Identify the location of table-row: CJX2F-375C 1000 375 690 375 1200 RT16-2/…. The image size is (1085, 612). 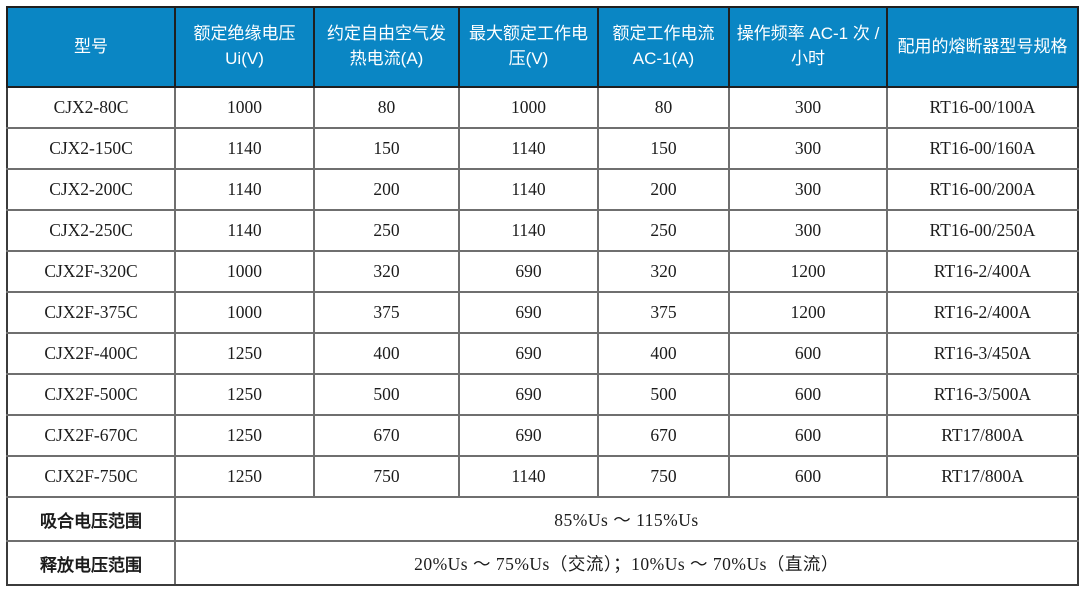
(542, 312).